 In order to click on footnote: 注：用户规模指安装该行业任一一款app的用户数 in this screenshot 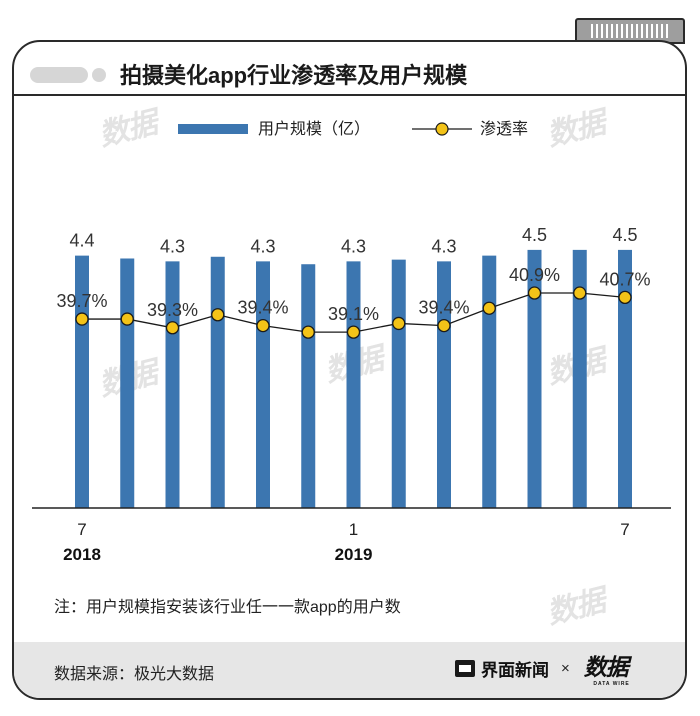, I will do `click(227, 607)`.